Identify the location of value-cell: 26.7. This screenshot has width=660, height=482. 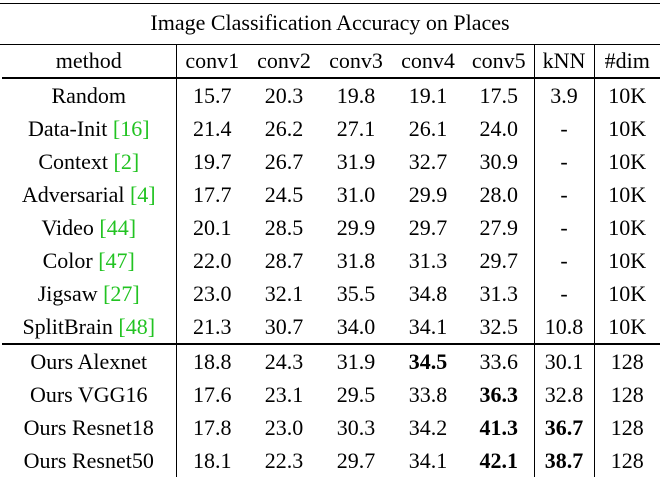
(284, 161).